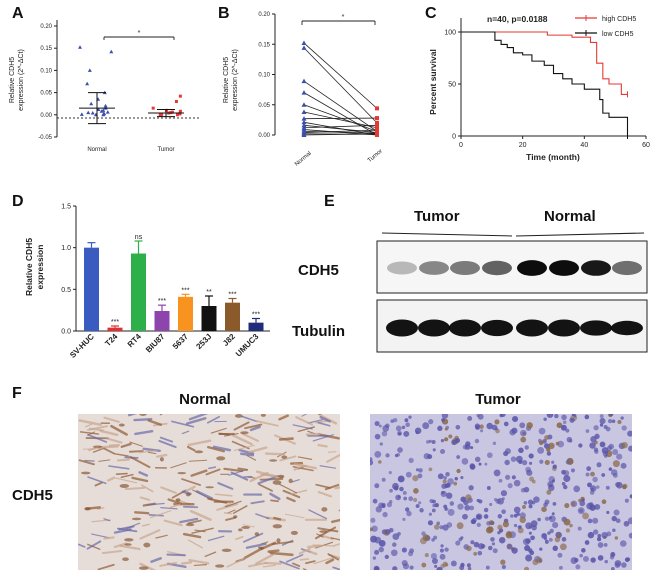 This screenshot has height=574, width=659. What do you see at coordinates (232, 316) in the screenshot?
I see `panel-d-bar-j82` at bounding box center [232, 316].